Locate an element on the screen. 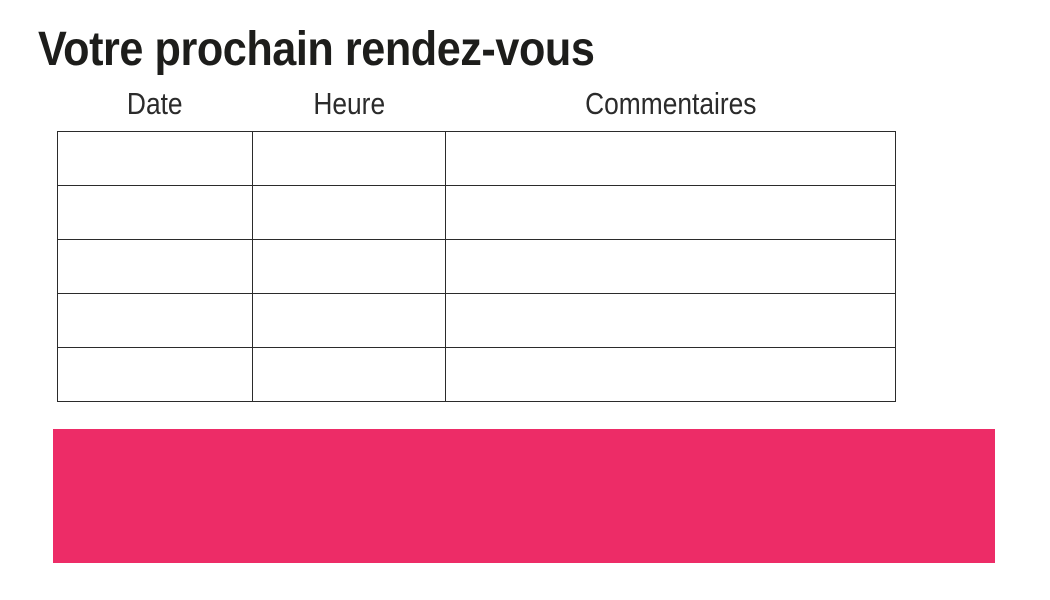  column-header-commentaires: Commentaires is located at coordinates (671, 109).